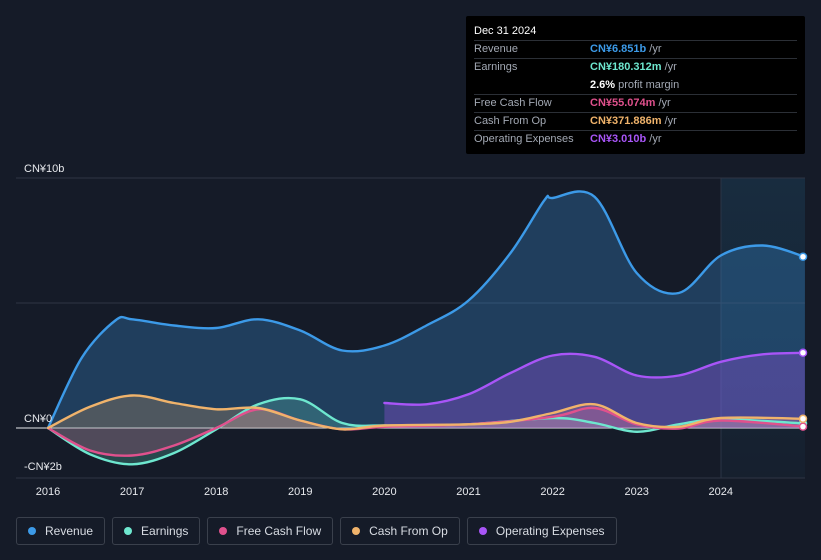 The image size is (821, 560). Describe the element at coordinates (552, 492) in the screenshot. I see `x-tick-label: 2022` at that location.